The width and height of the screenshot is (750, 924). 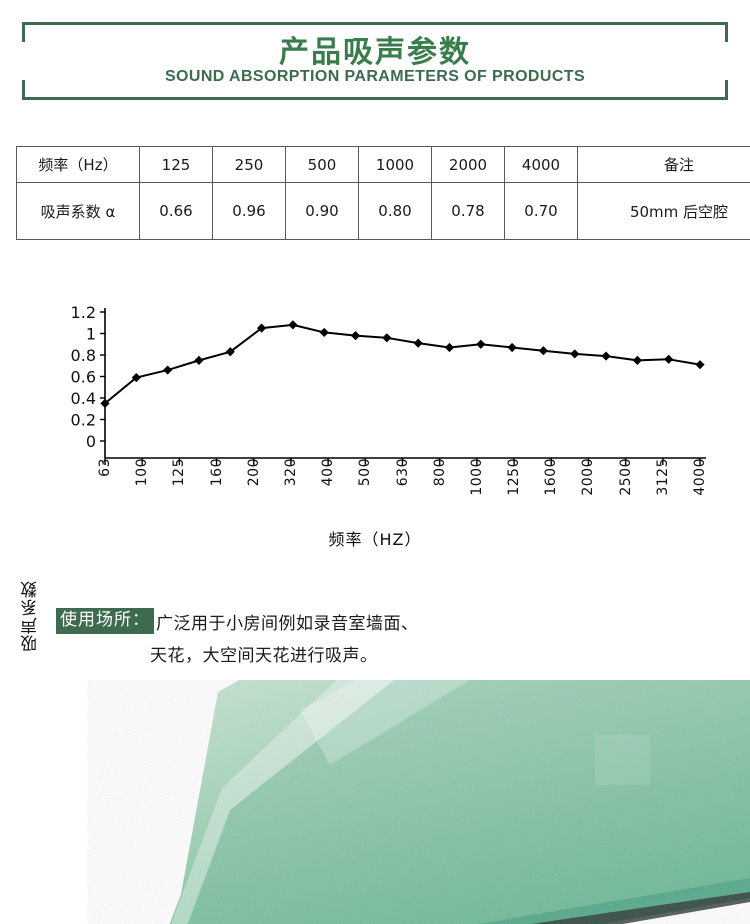 What do you see at coordinates (249, 211) in the screenshot?
I see `table-cell: 0.96` at bounding box center [249, 211].